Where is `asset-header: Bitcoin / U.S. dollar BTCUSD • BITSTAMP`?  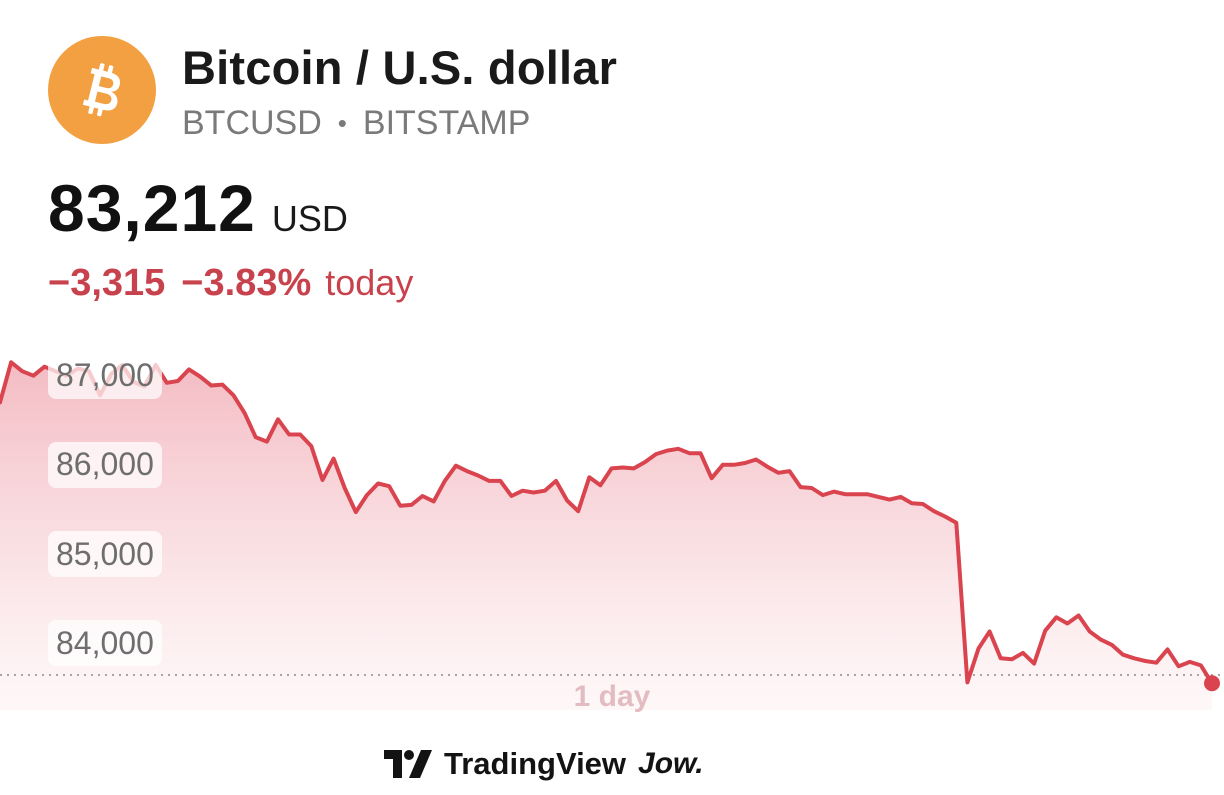
asset-header: Bitcoin / U.S. dollar BTCUSD • BITSTAMP is located at coordinates (598, 96).